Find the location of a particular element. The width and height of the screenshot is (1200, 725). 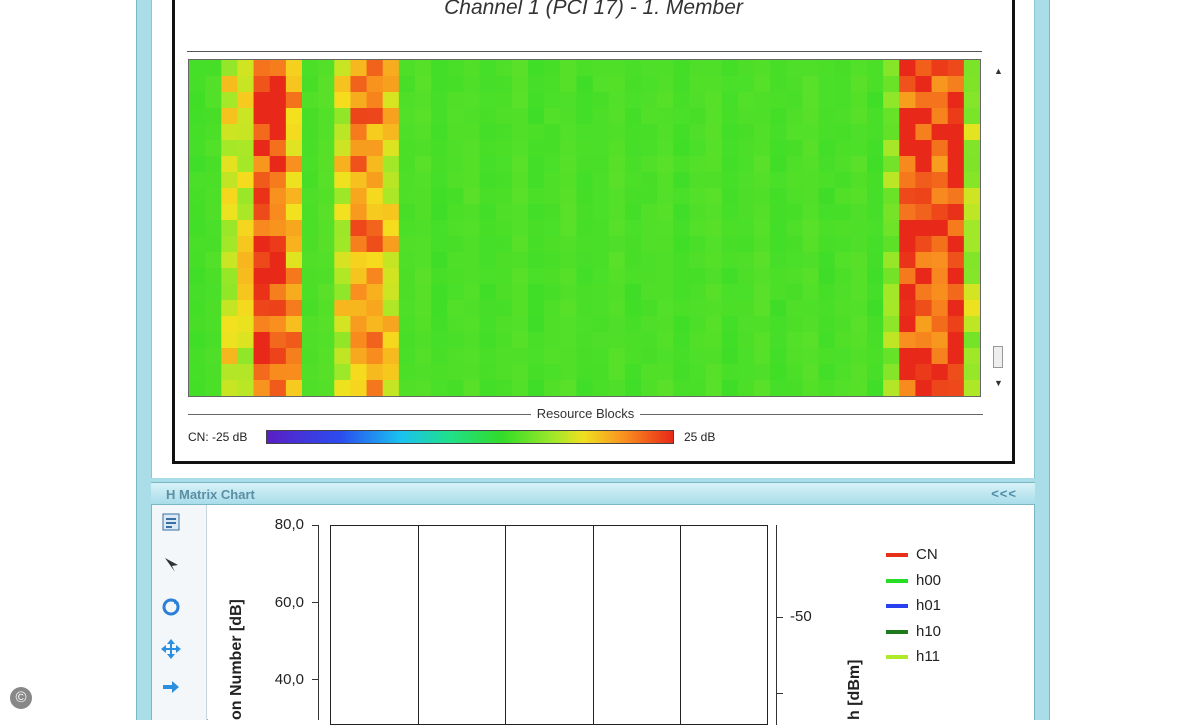

cursor-icon is located at coordinates (171, 566).